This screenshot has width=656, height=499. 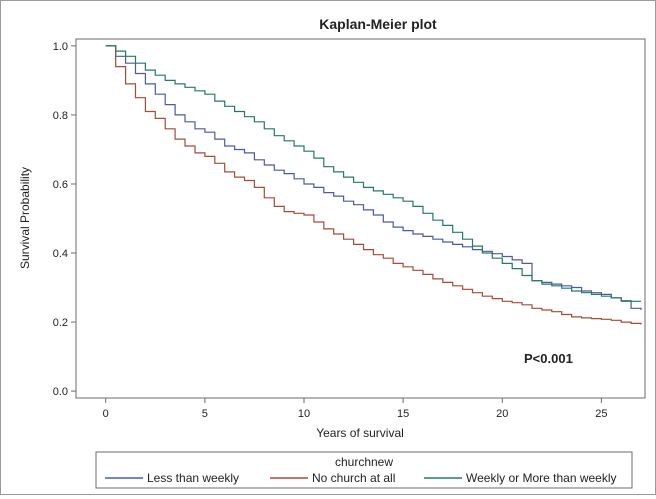 I want to click on y-tick-label: 0.6, so click(x=60, y=185).